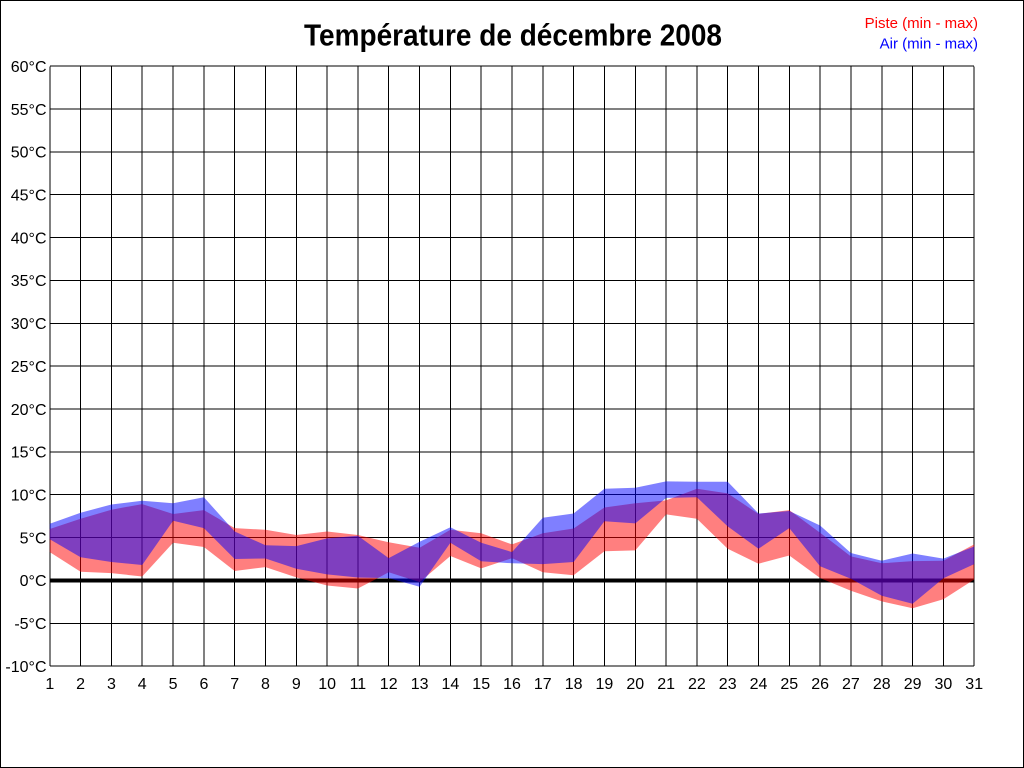 The height and width of the screenshot is (768, 1024). What do you see at coordinates (358, 684) in the screenshot?
I see `svg-text: 11` at bounding box center [358, 684].